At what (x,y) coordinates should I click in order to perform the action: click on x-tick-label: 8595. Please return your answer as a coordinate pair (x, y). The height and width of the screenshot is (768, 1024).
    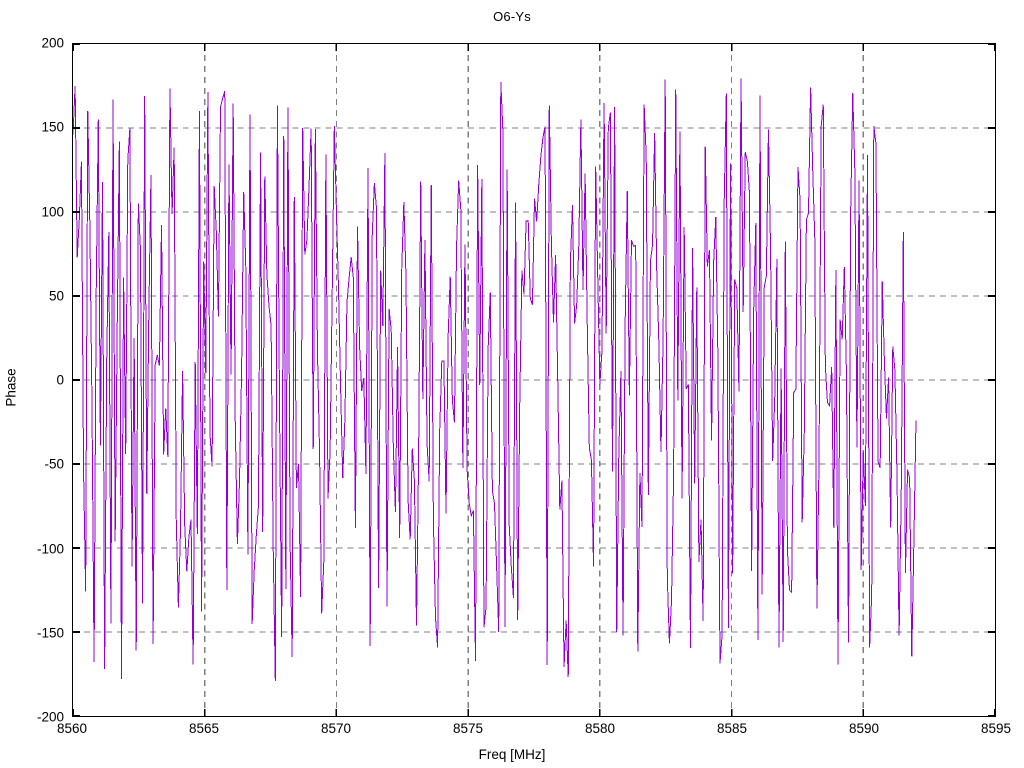
    Looking at the image, I should click on (996, 728).